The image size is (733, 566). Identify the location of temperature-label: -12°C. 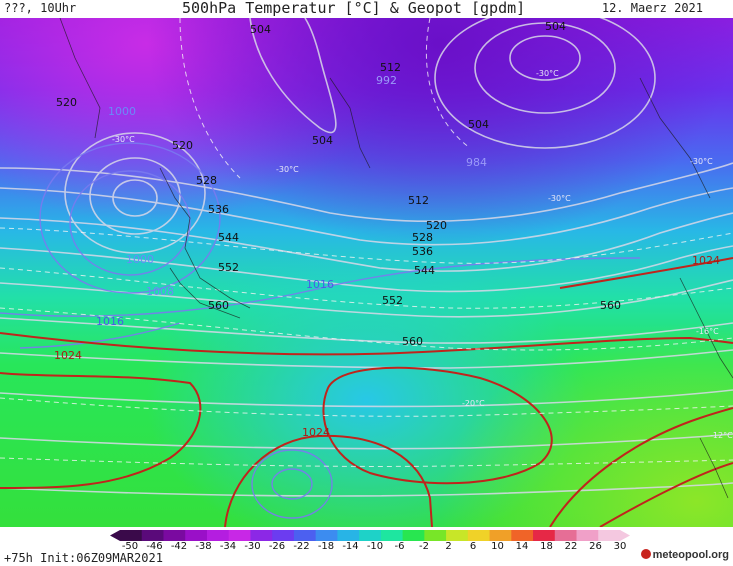
(721, 435).